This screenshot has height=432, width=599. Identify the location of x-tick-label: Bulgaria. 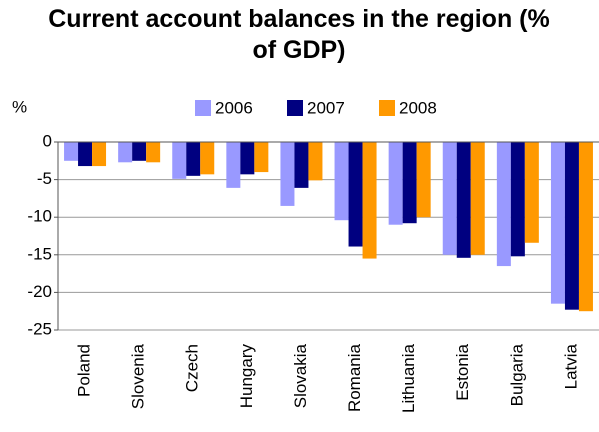
(516, 374).